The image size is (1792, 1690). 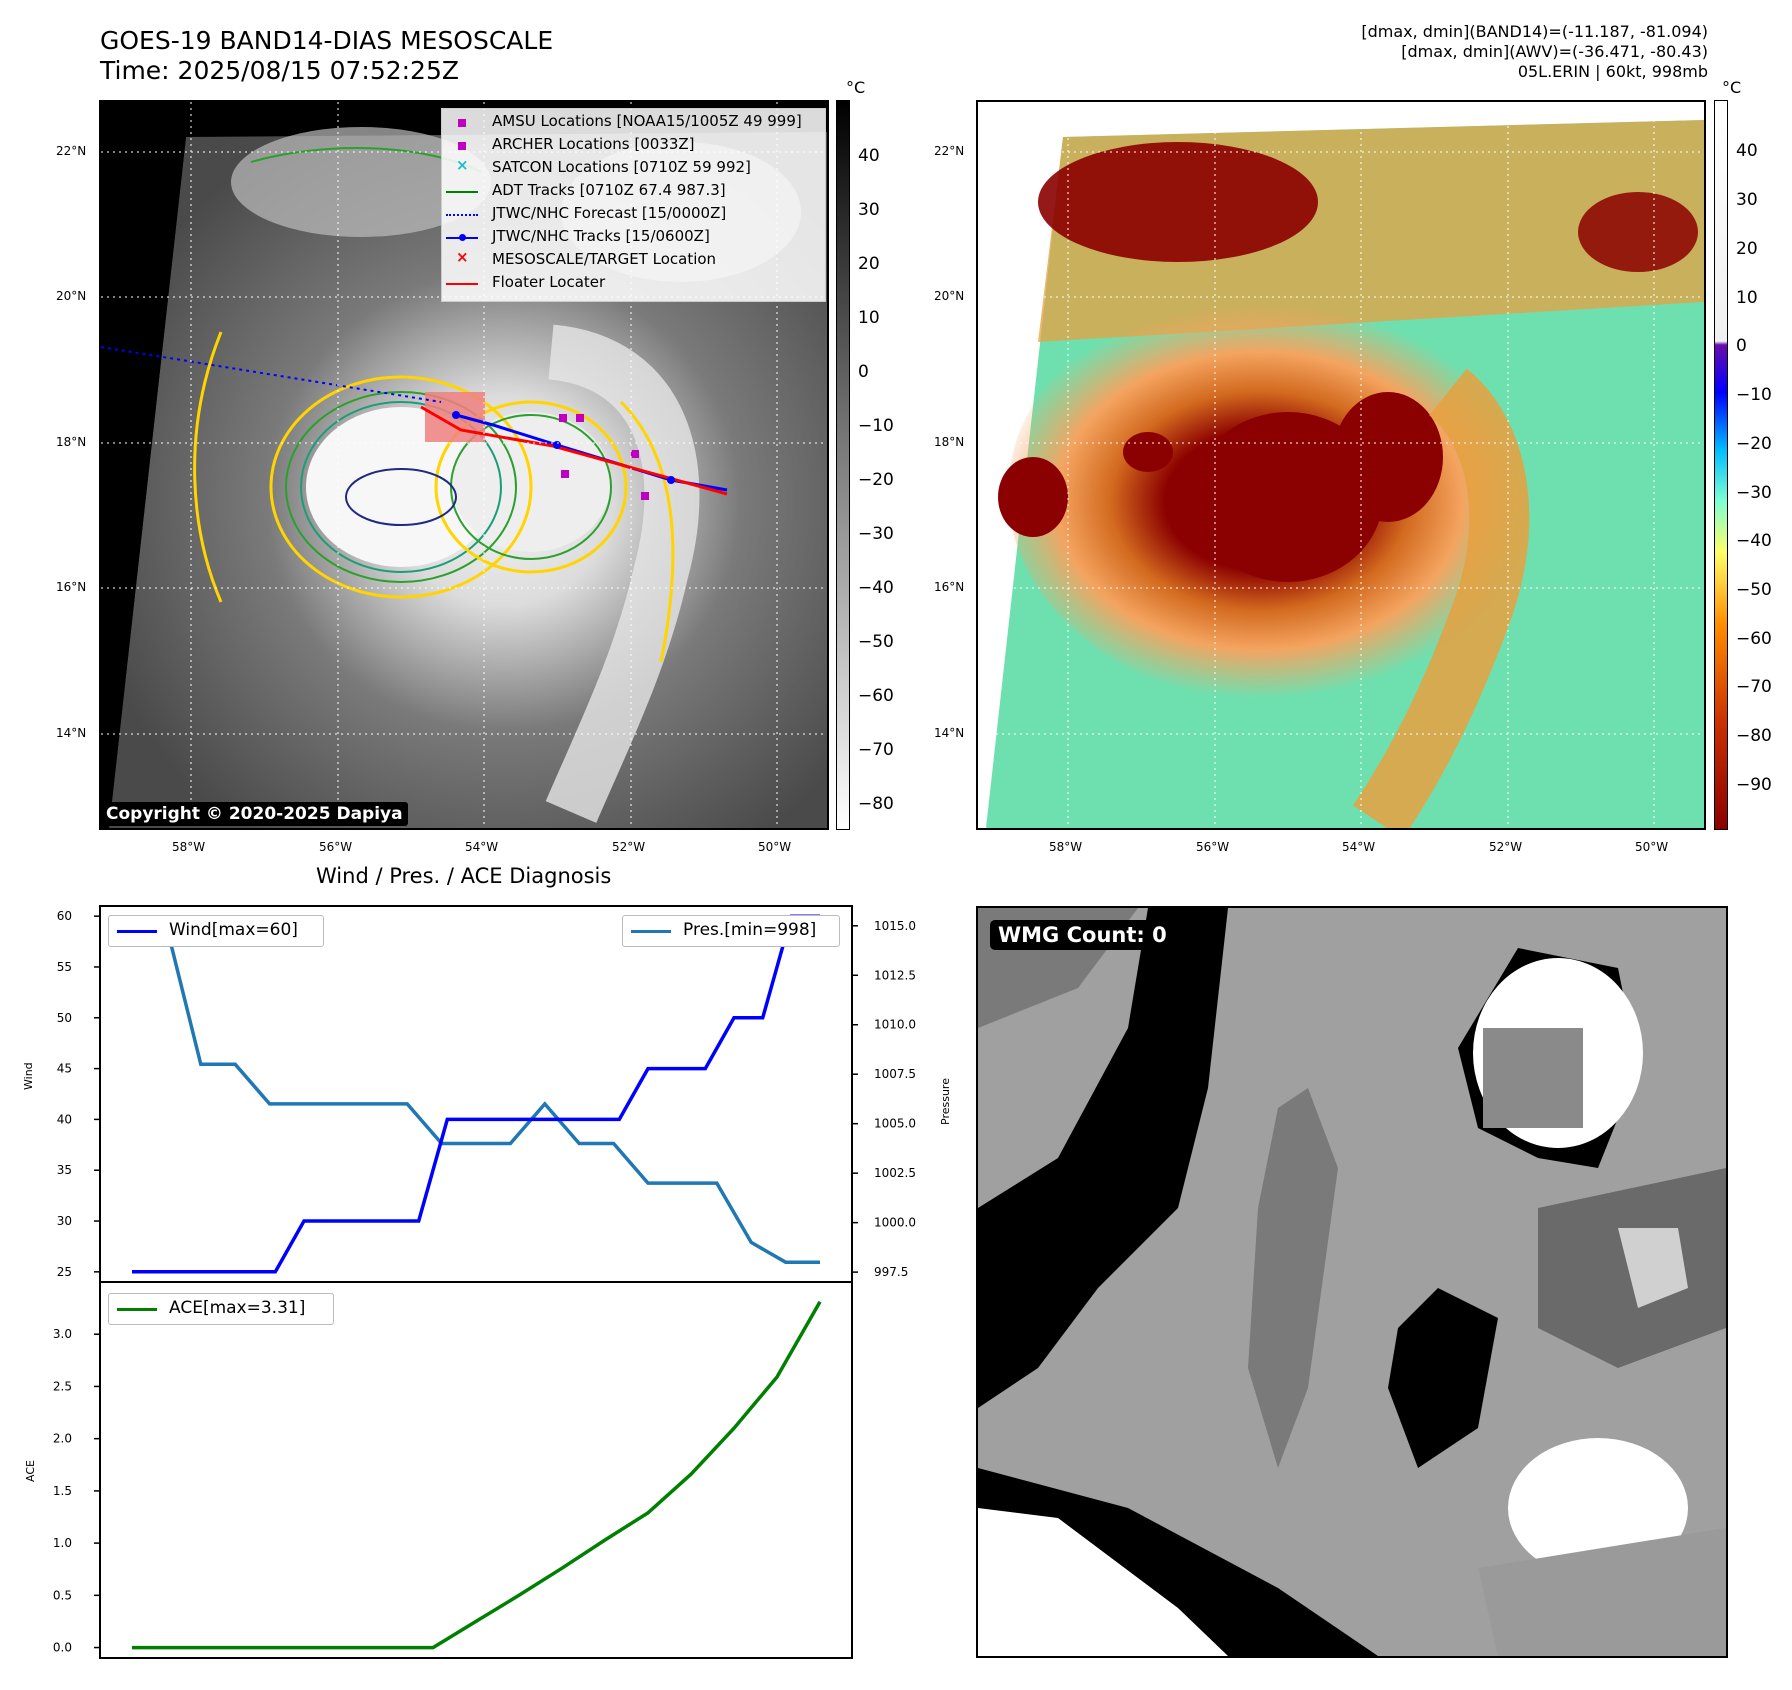 What do you see at coordinates (856, 87) in the screenshot?
I see `ir-colorbar-unit: °C` at bounding box center [856, 87].